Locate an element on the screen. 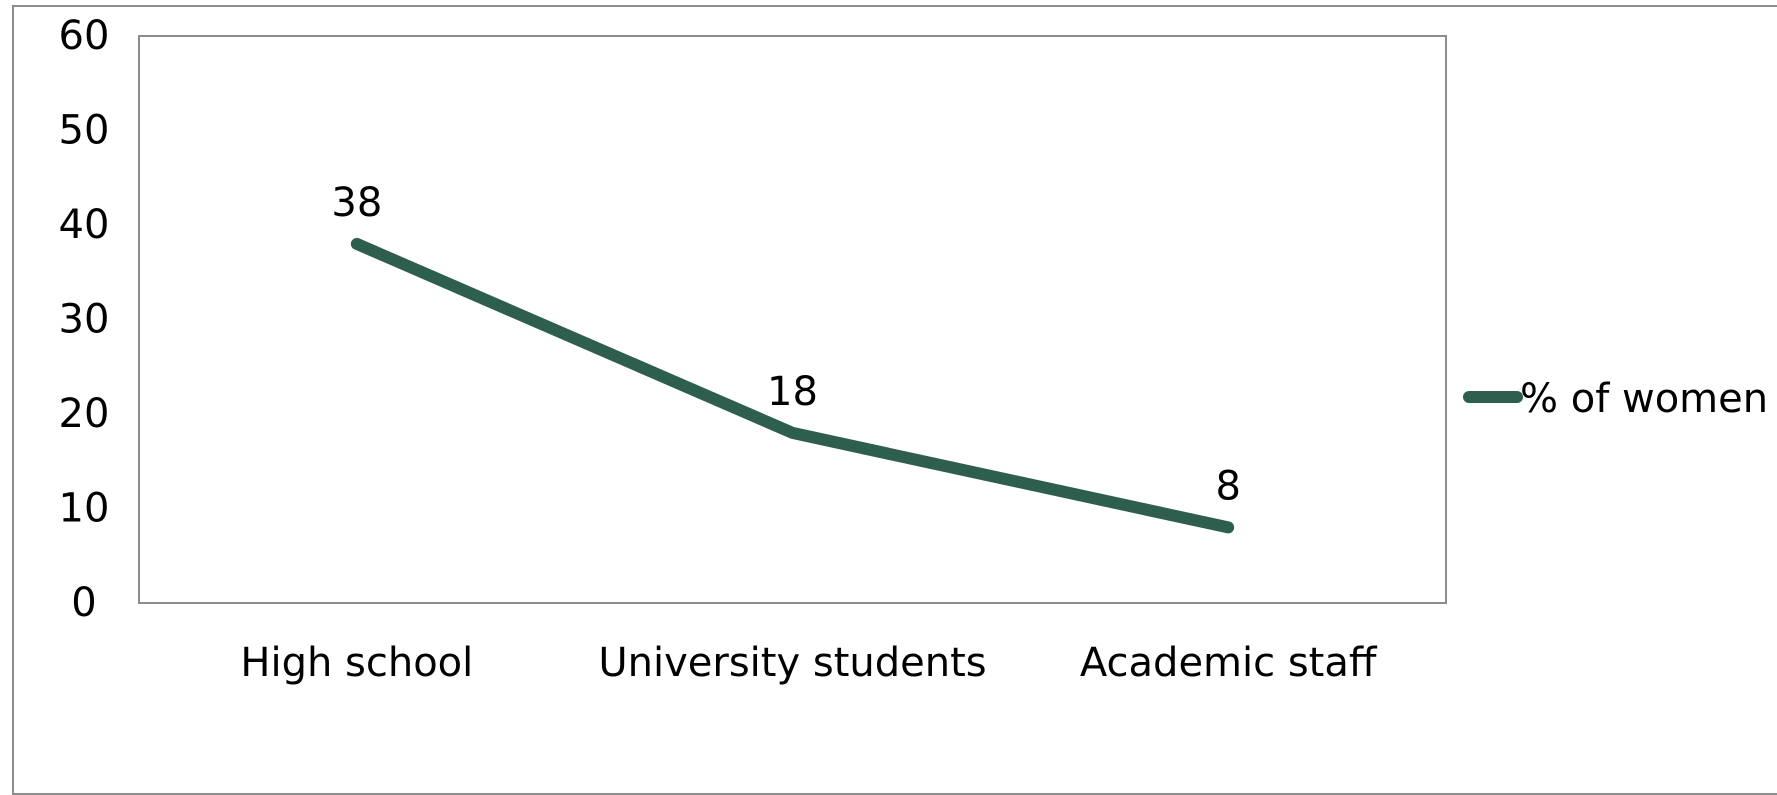  data-label: 38 is located at coordinates (356, 203).